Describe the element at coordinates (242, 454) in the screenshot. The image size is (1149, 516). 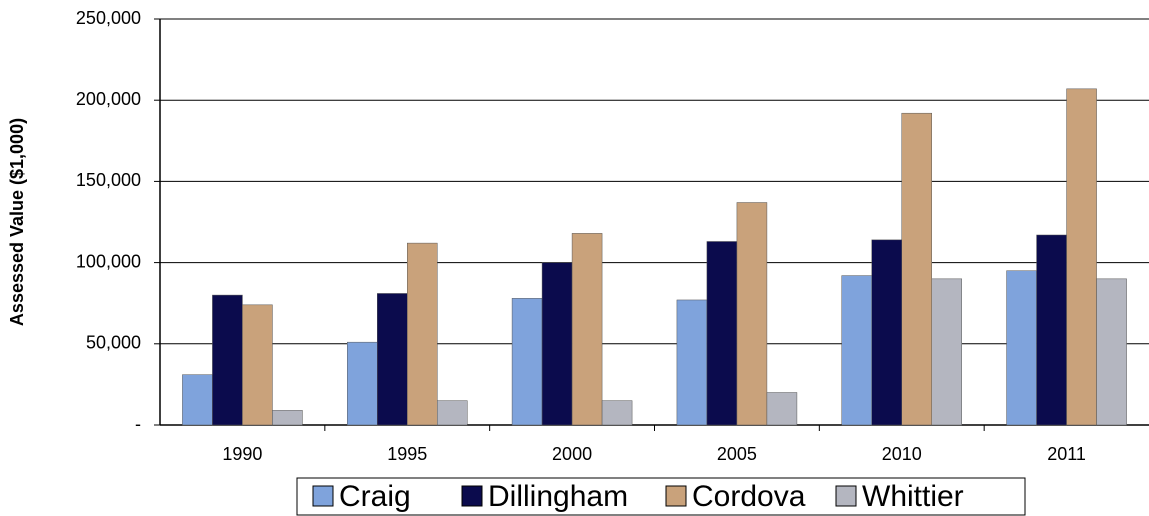
I see `x-tick-label: 1990` at that location.